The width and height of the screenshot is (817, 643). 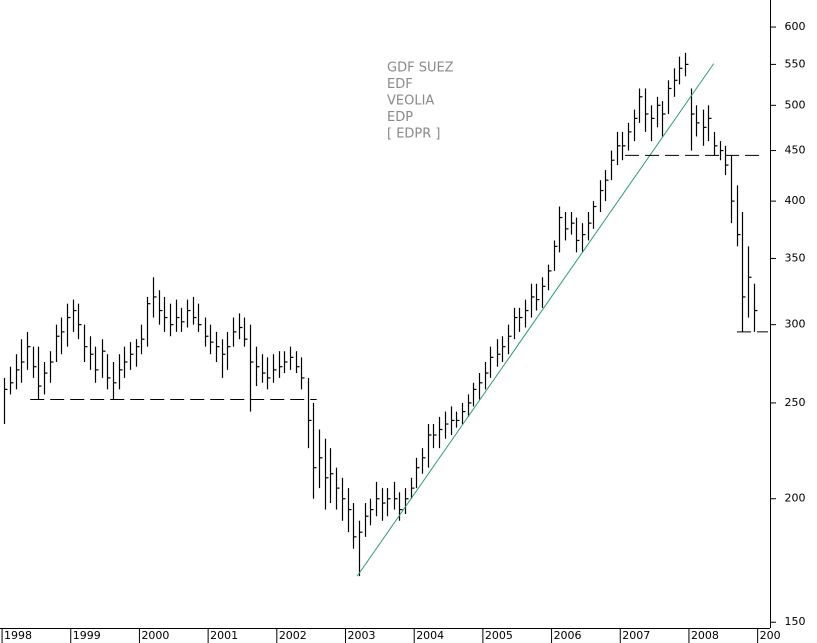 What do you see at coordinates (770, 635) in the screenshot?
I see `x-tick-label: 200` at bounding box center [770, 635].